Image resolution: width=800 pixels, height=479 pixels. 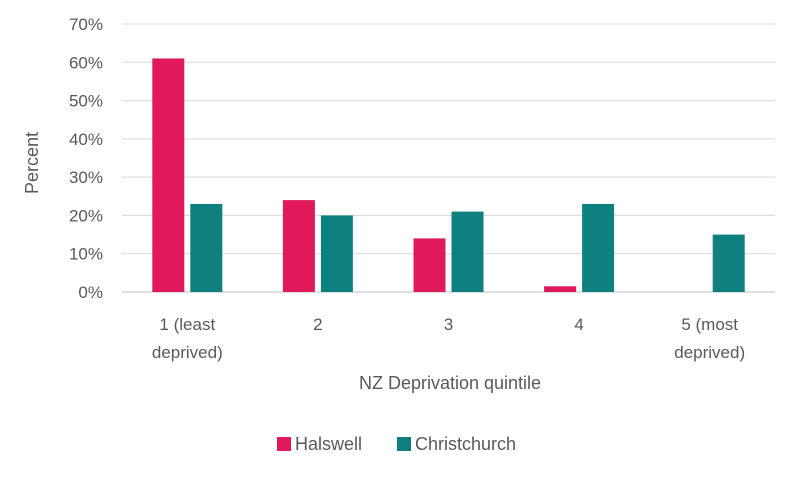 I want to click on x-category-label: 1 (least, so click(x=187, y=324).